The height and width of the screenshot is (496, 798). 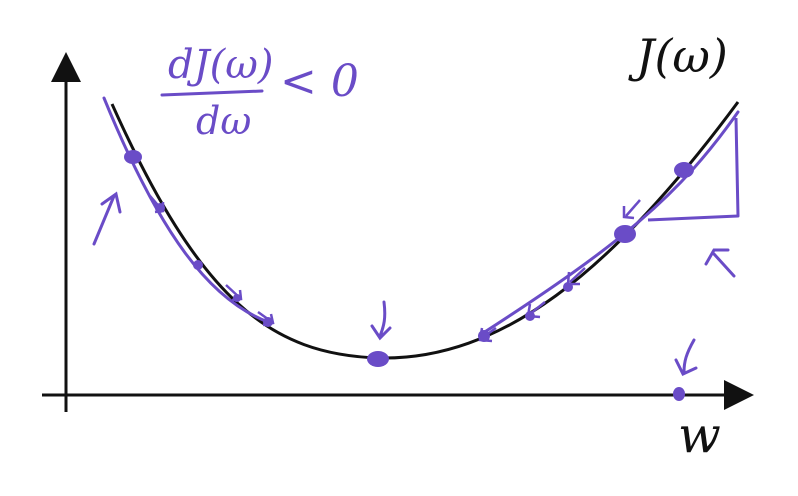 I want to click on function-label: J(ω), so click(x=678, y=56).